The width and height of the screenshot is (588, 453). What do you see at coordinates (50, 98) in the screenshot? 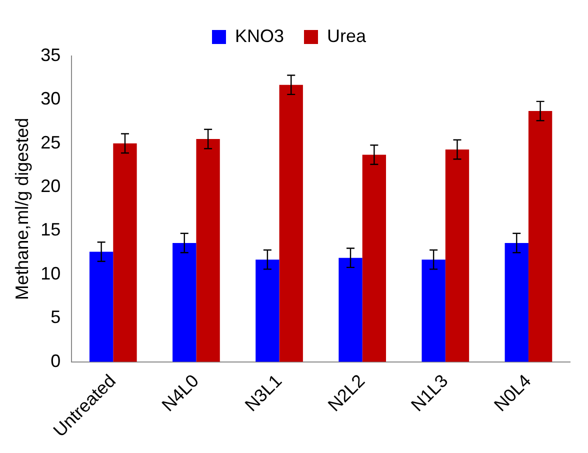
I see `y-tick-label: 30` at bounding box center [50, 98].